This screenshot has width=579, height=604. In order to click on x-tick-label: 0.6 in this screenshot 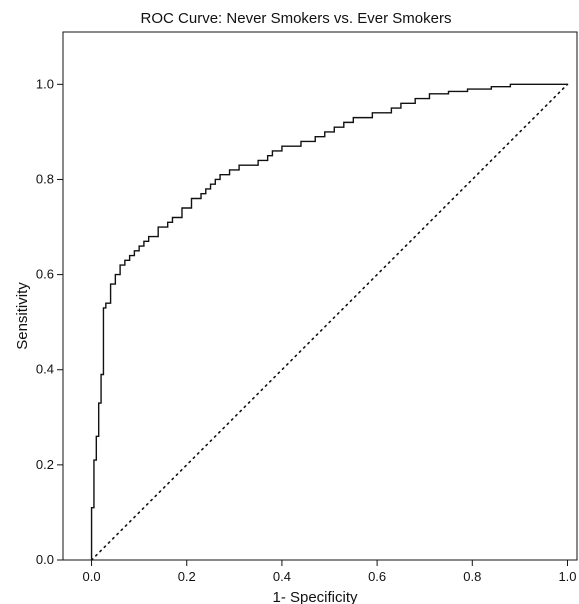, I will do `click(377, 576)`.